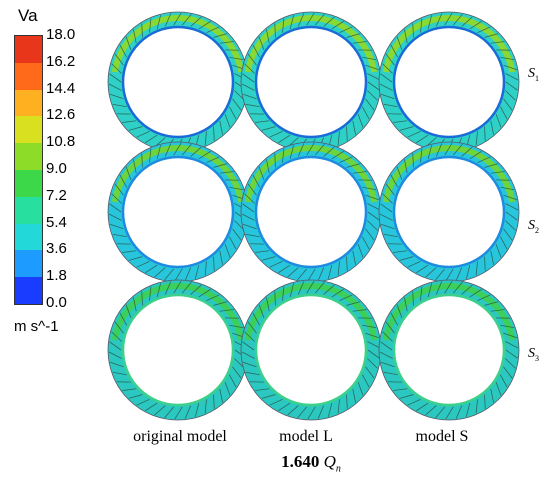 The height and width of the screenshot is (478, 550). What do you see at coordinates (56, 168) in the screenshot?
I see `colorbar-tick-label: 9.0` at bounding box center [56, 168].